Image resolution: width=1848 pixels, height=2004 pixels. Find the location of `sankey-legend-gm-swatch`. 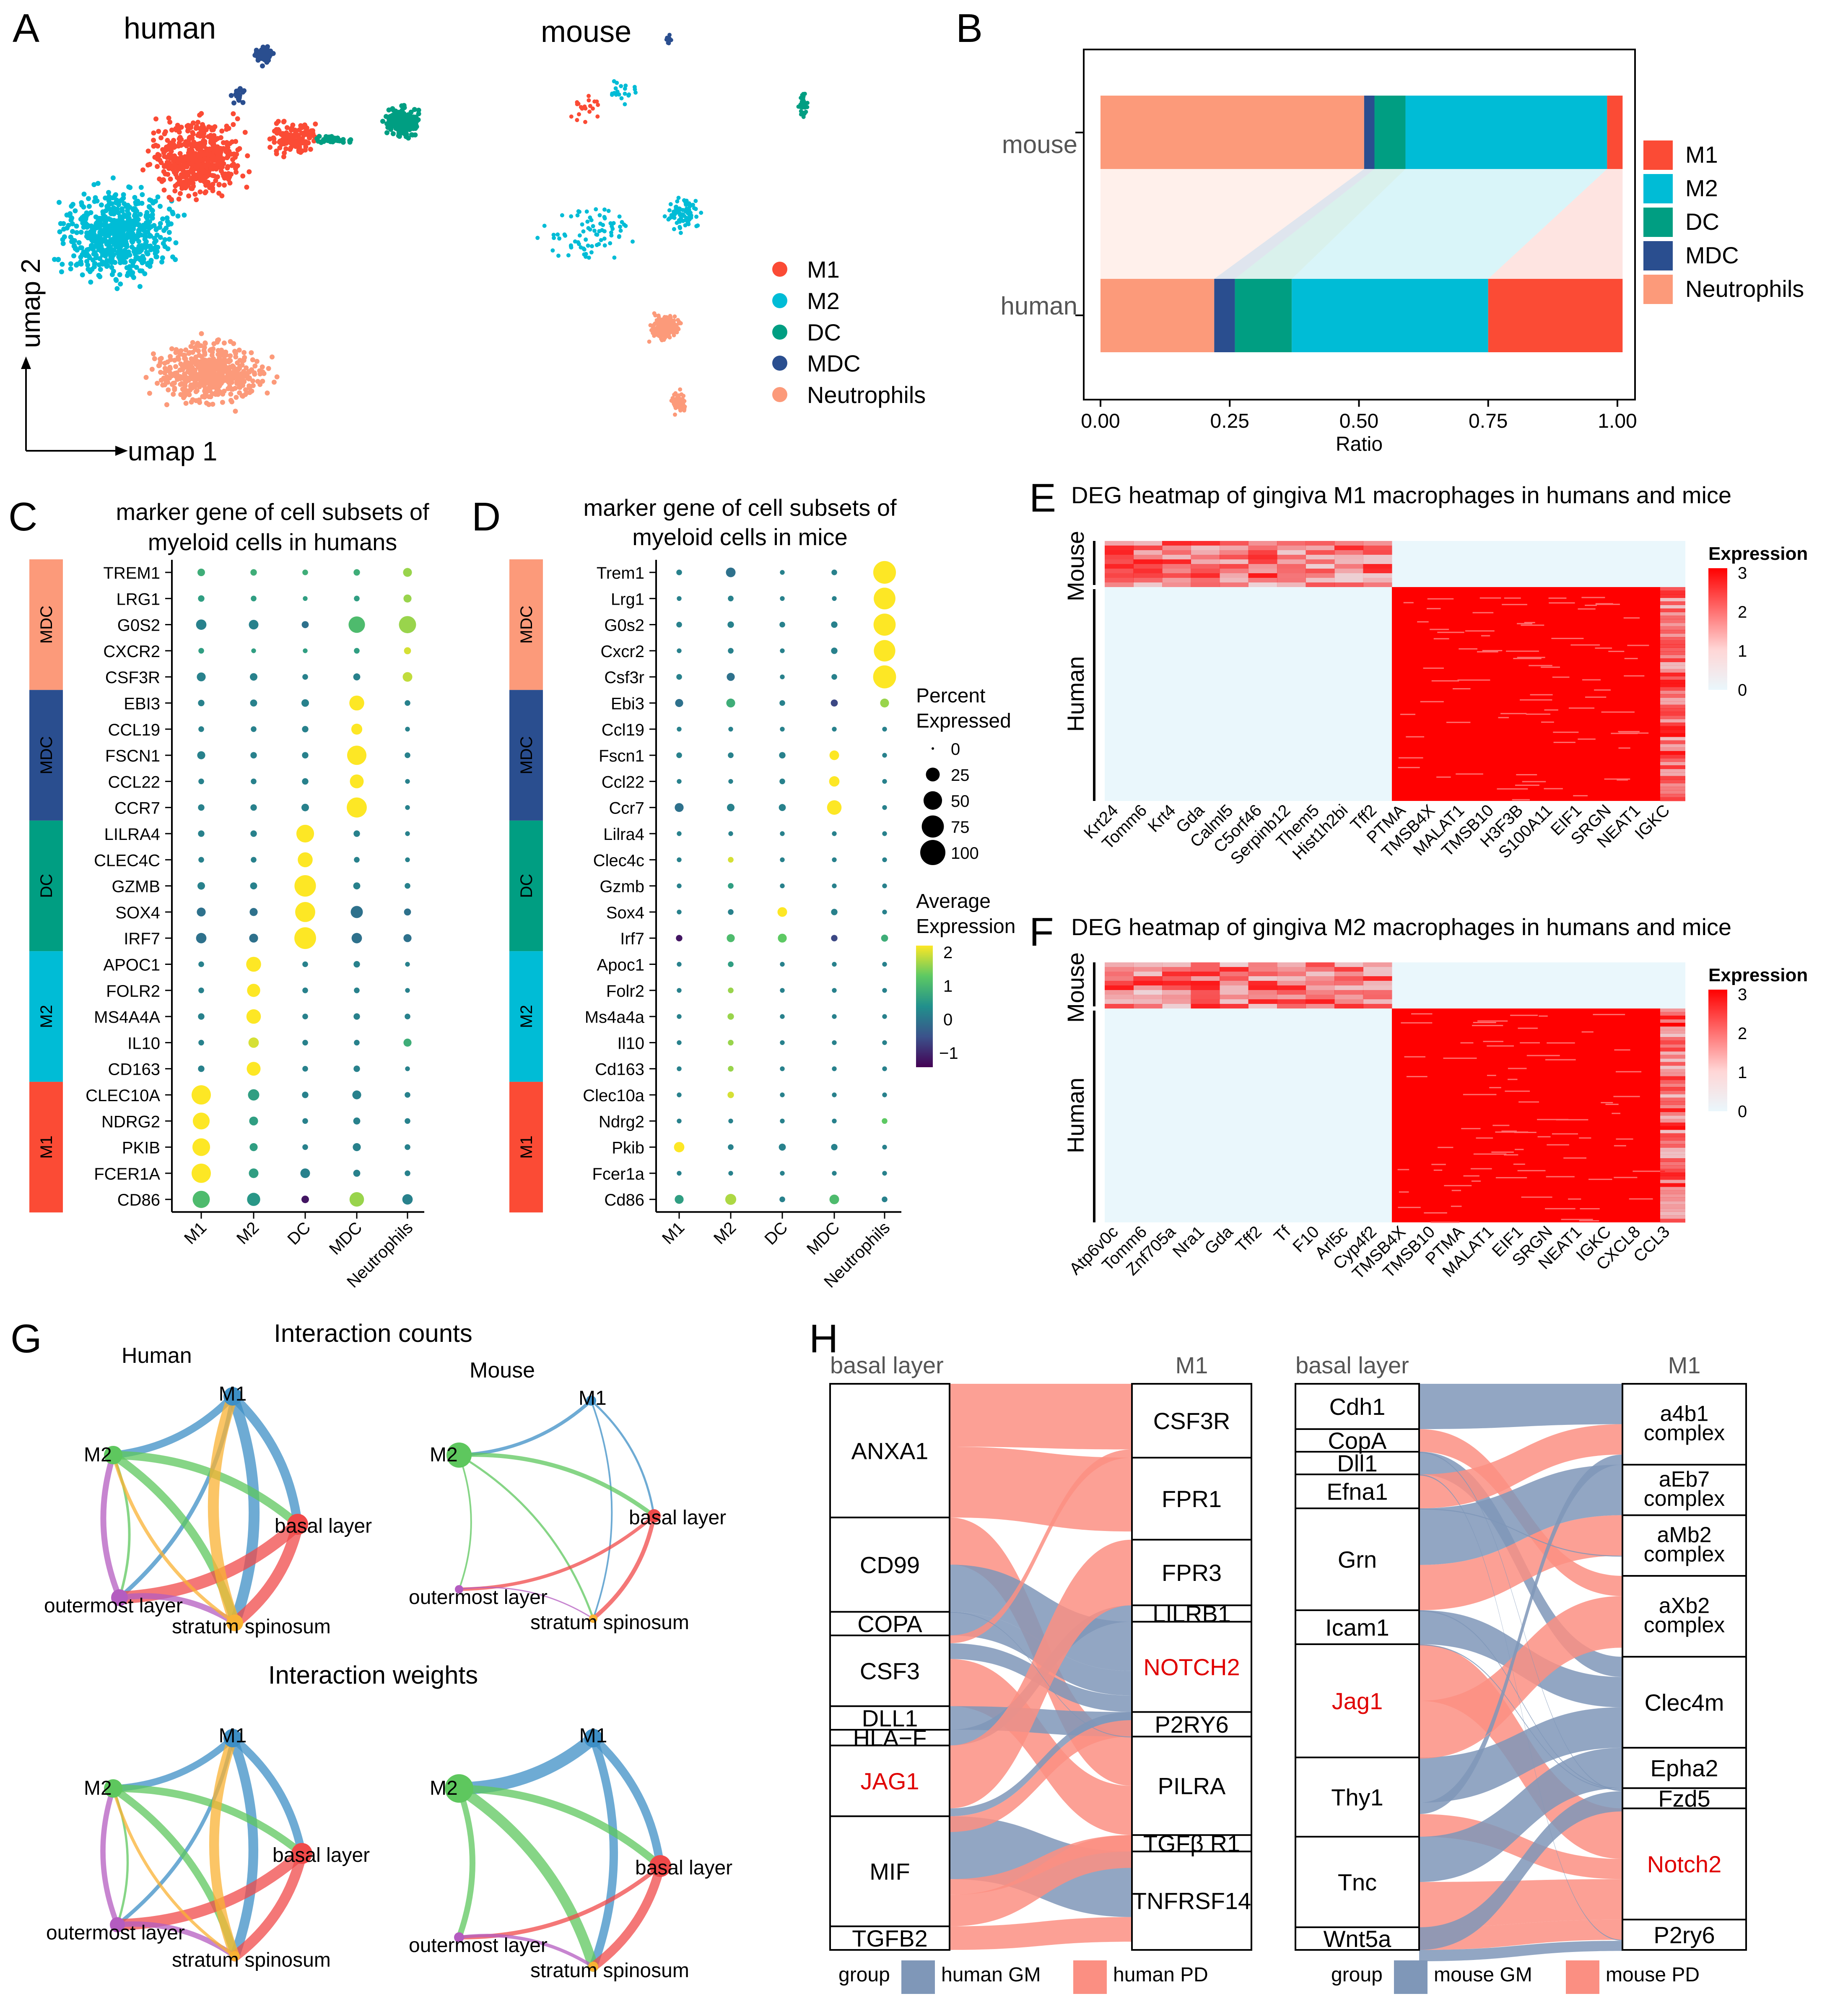

sankey-legend-gm-swatch is located at coordinates (918, 1977).